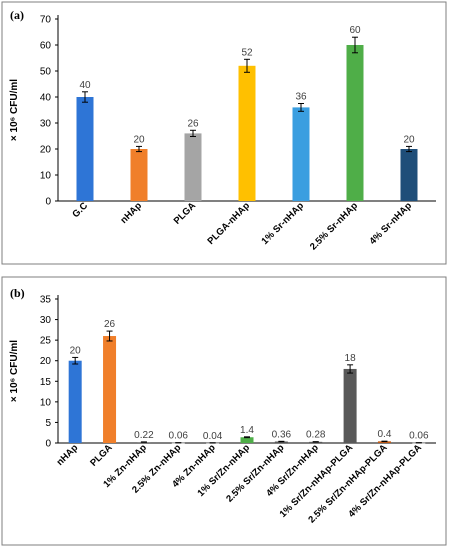  I want to click on panel-a-data-label: 60, so click(355, 30).